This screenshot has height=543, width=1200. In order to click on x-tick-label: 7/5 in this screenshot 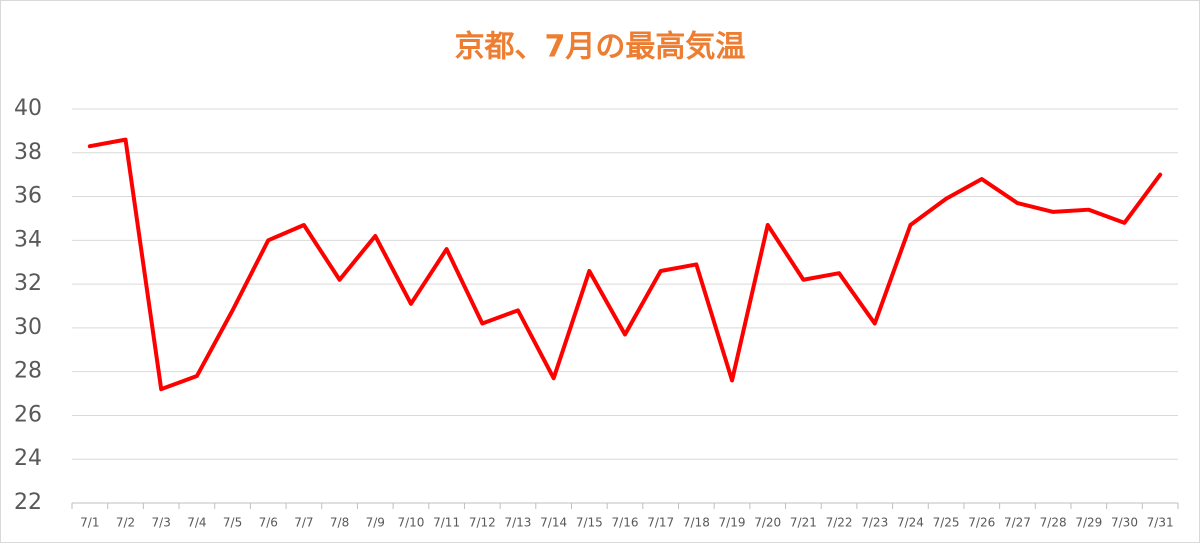, I will do `click(232, 523)`.